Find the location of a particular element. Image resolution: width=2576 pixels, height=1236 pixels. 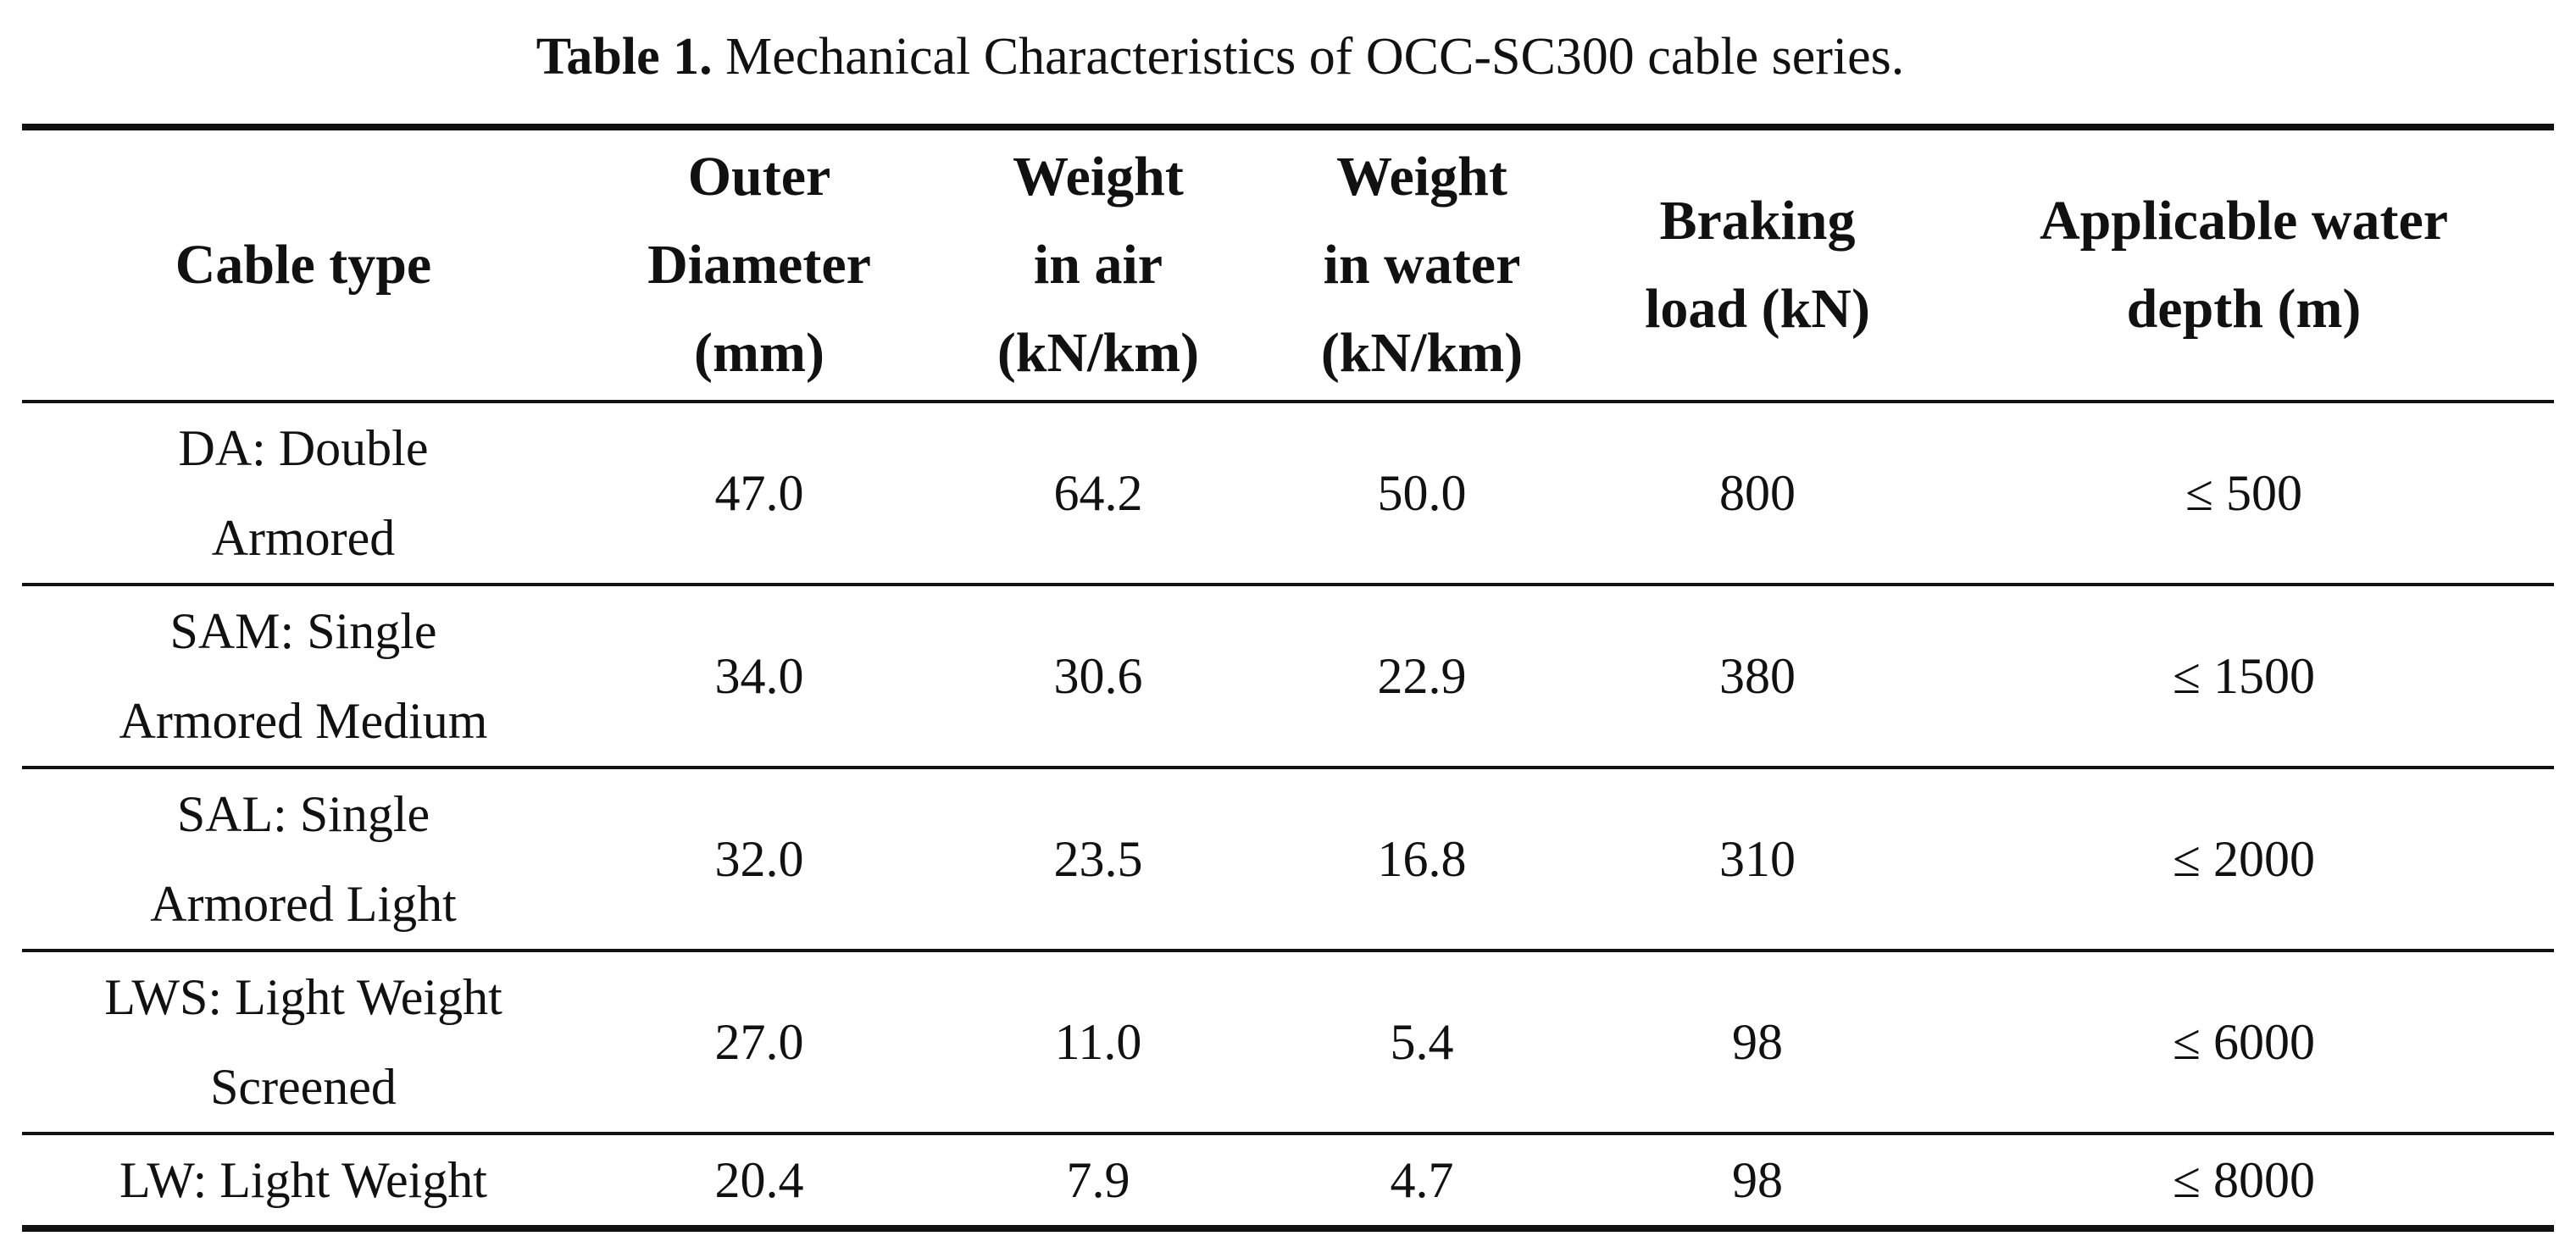

cell-water-depth: ≤ 8000 is located at coordinates (2244, 1180).